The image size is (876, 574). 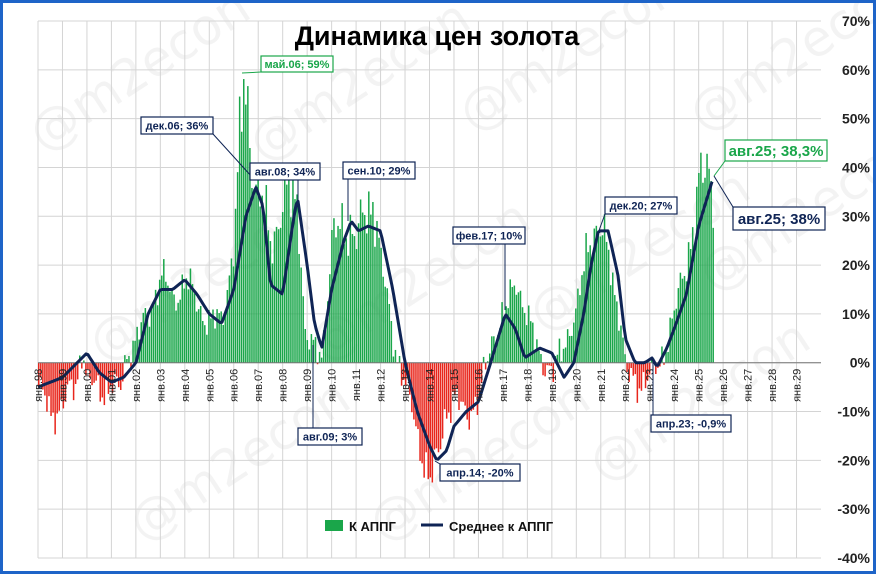 I want to click on x-tick-label: янв.26, so click(x=724, y=385).